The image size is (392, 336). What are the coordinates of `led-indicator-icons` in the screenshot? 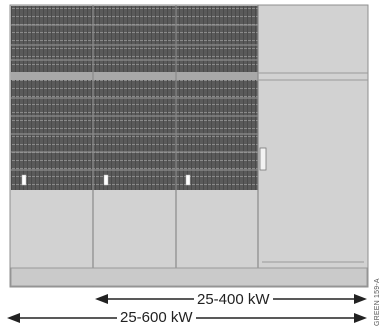 It's located at (106, 180).